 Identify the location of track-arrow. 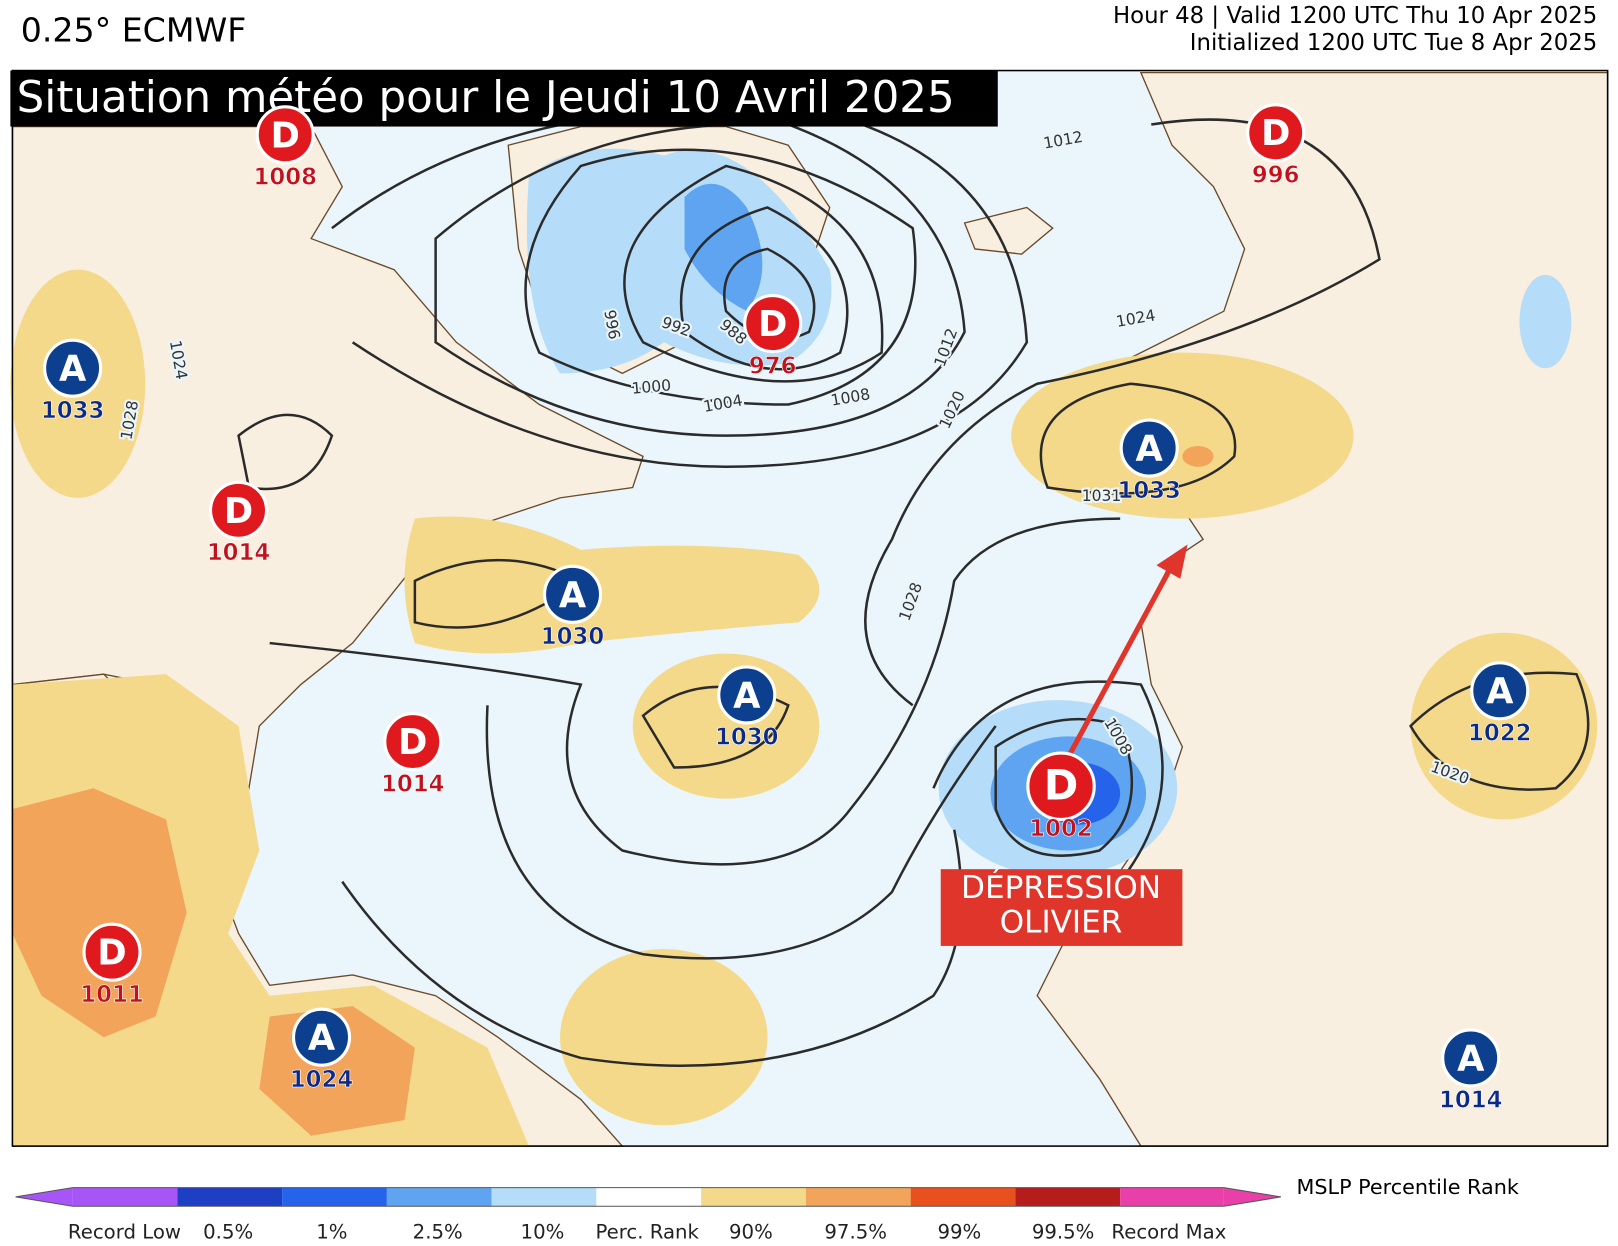
(1120, 661).